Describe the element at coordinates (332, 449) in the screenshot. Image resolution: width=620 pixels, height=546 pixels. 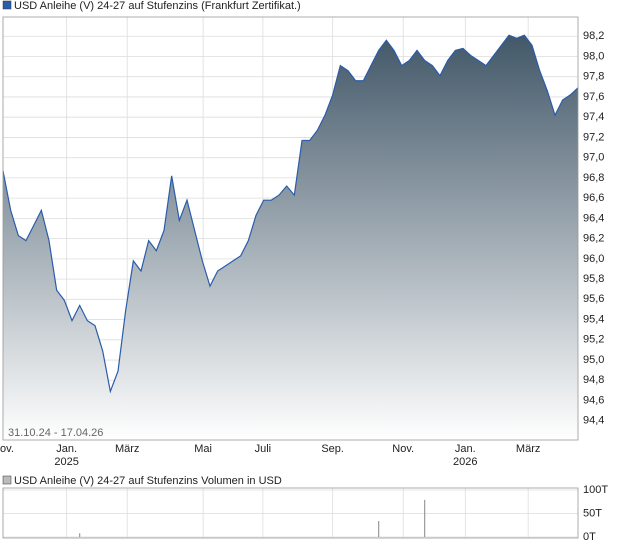
I see `x-tick-label: Sep.` at that location.